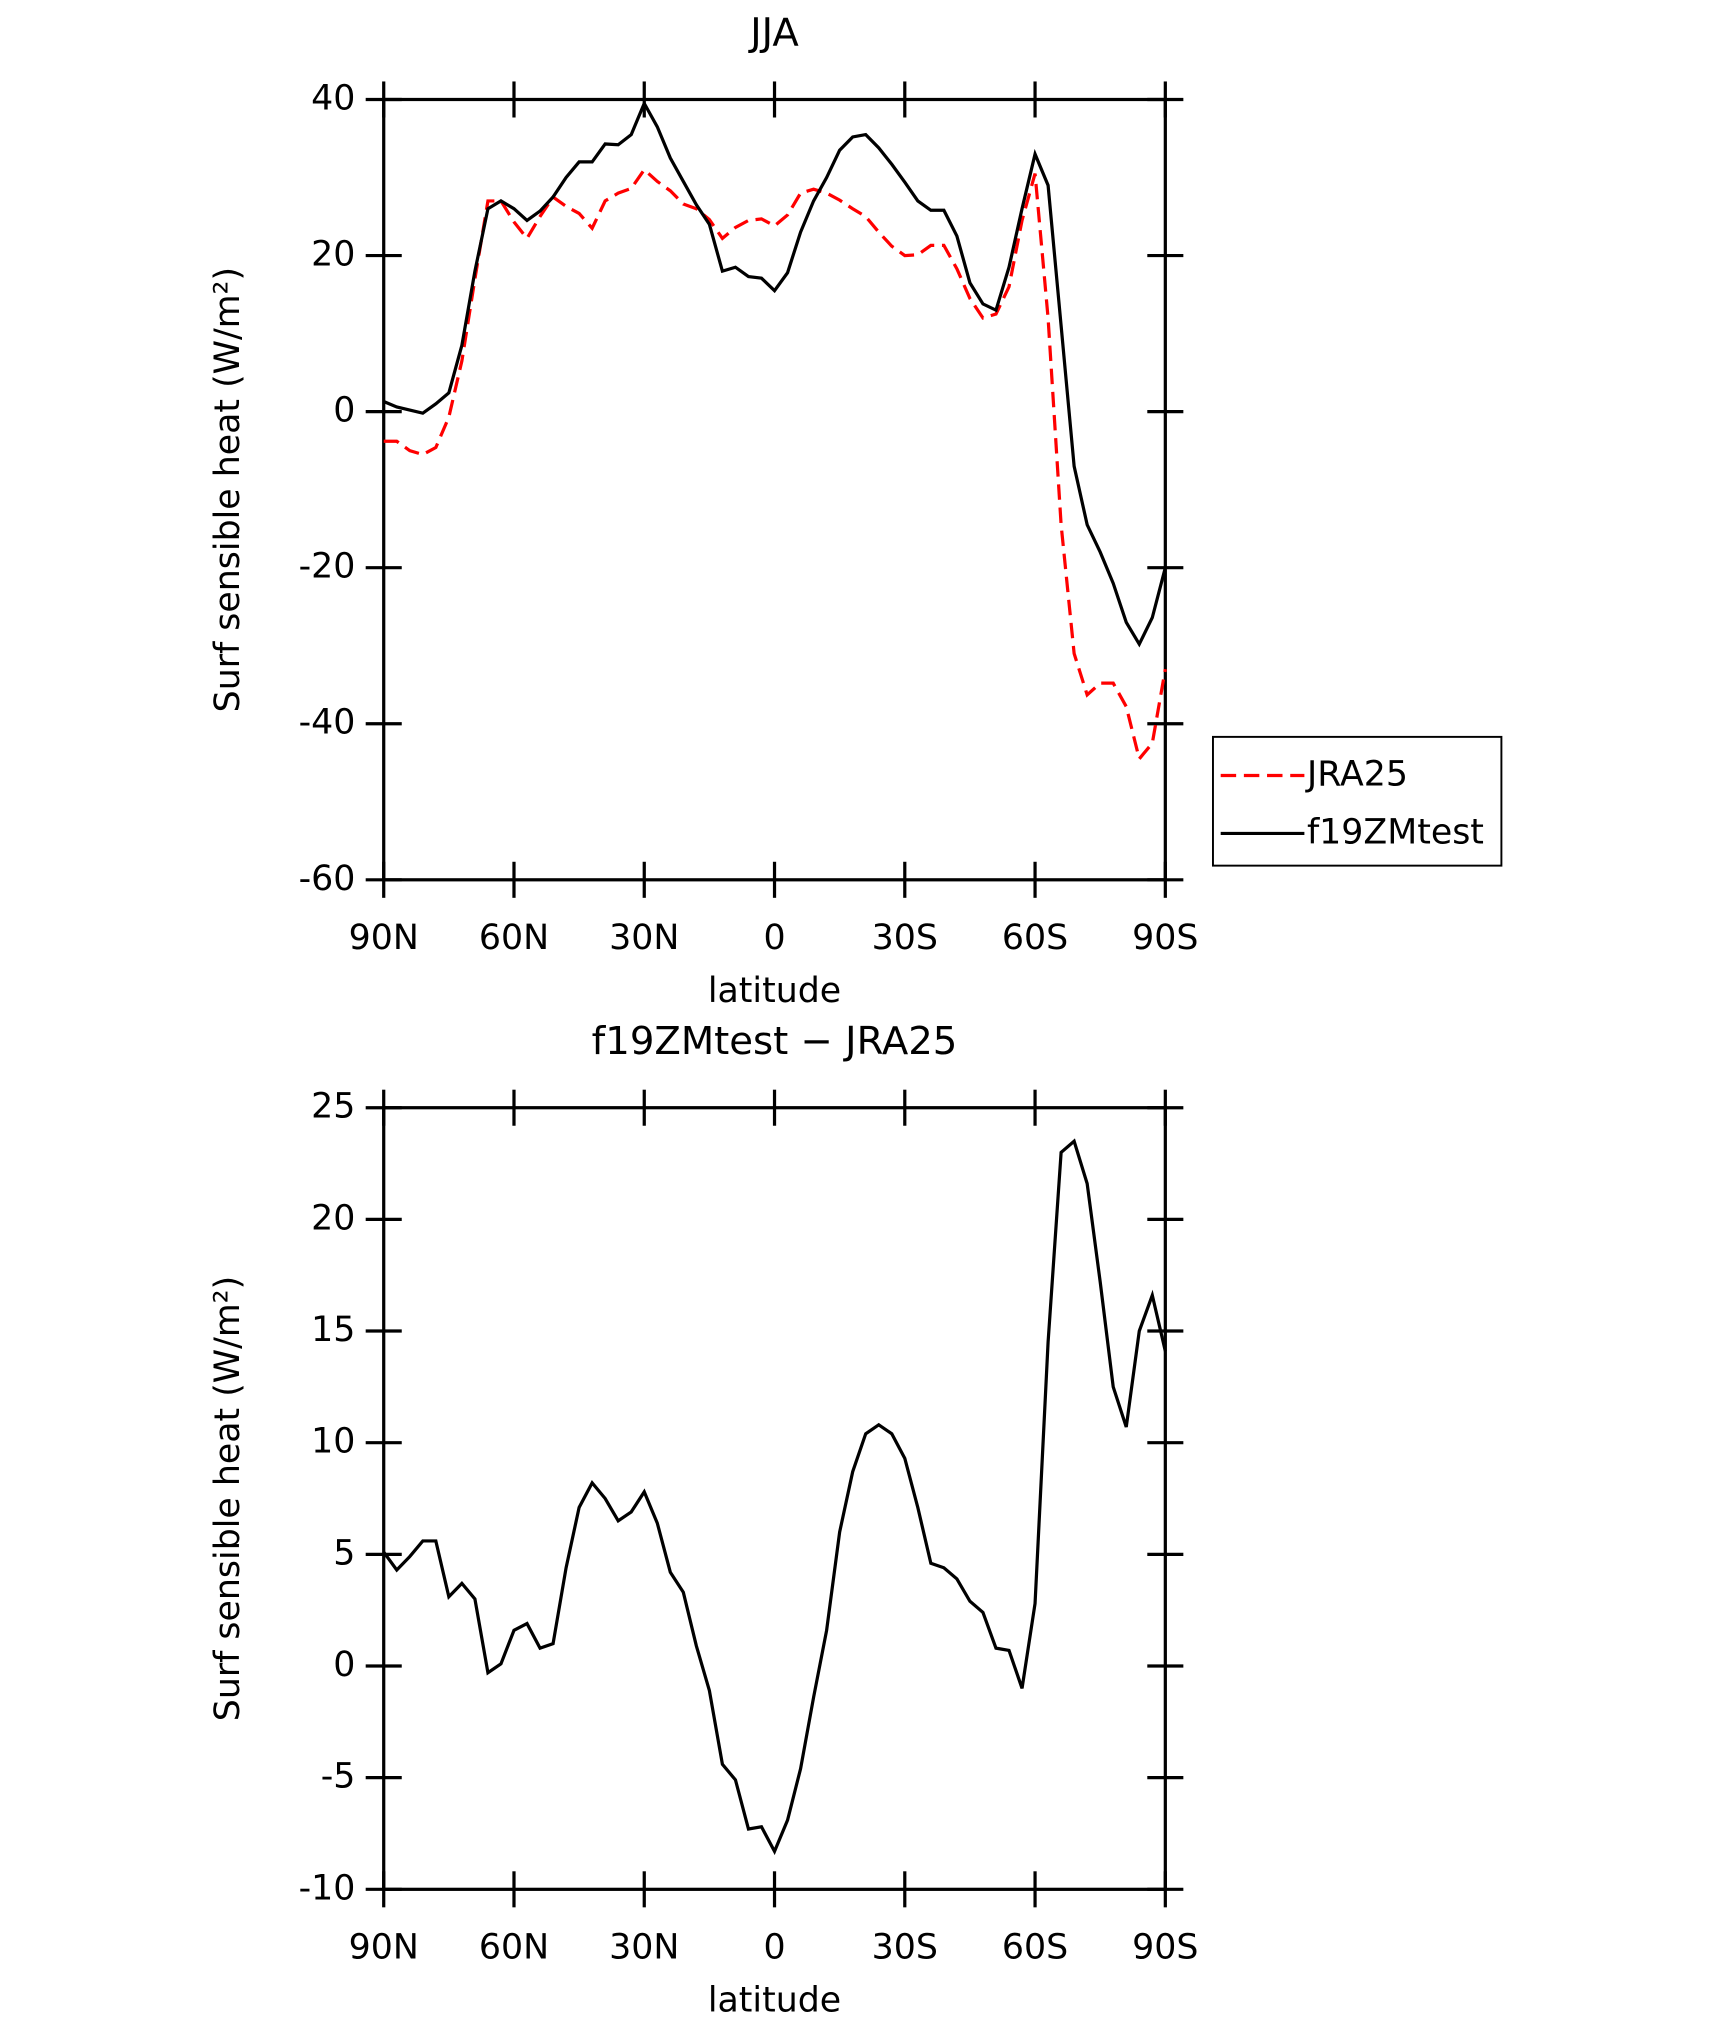  Describe the element at coordinates (1356, 775) in the screenshot. I see `legend-label: JRA25` at that location.